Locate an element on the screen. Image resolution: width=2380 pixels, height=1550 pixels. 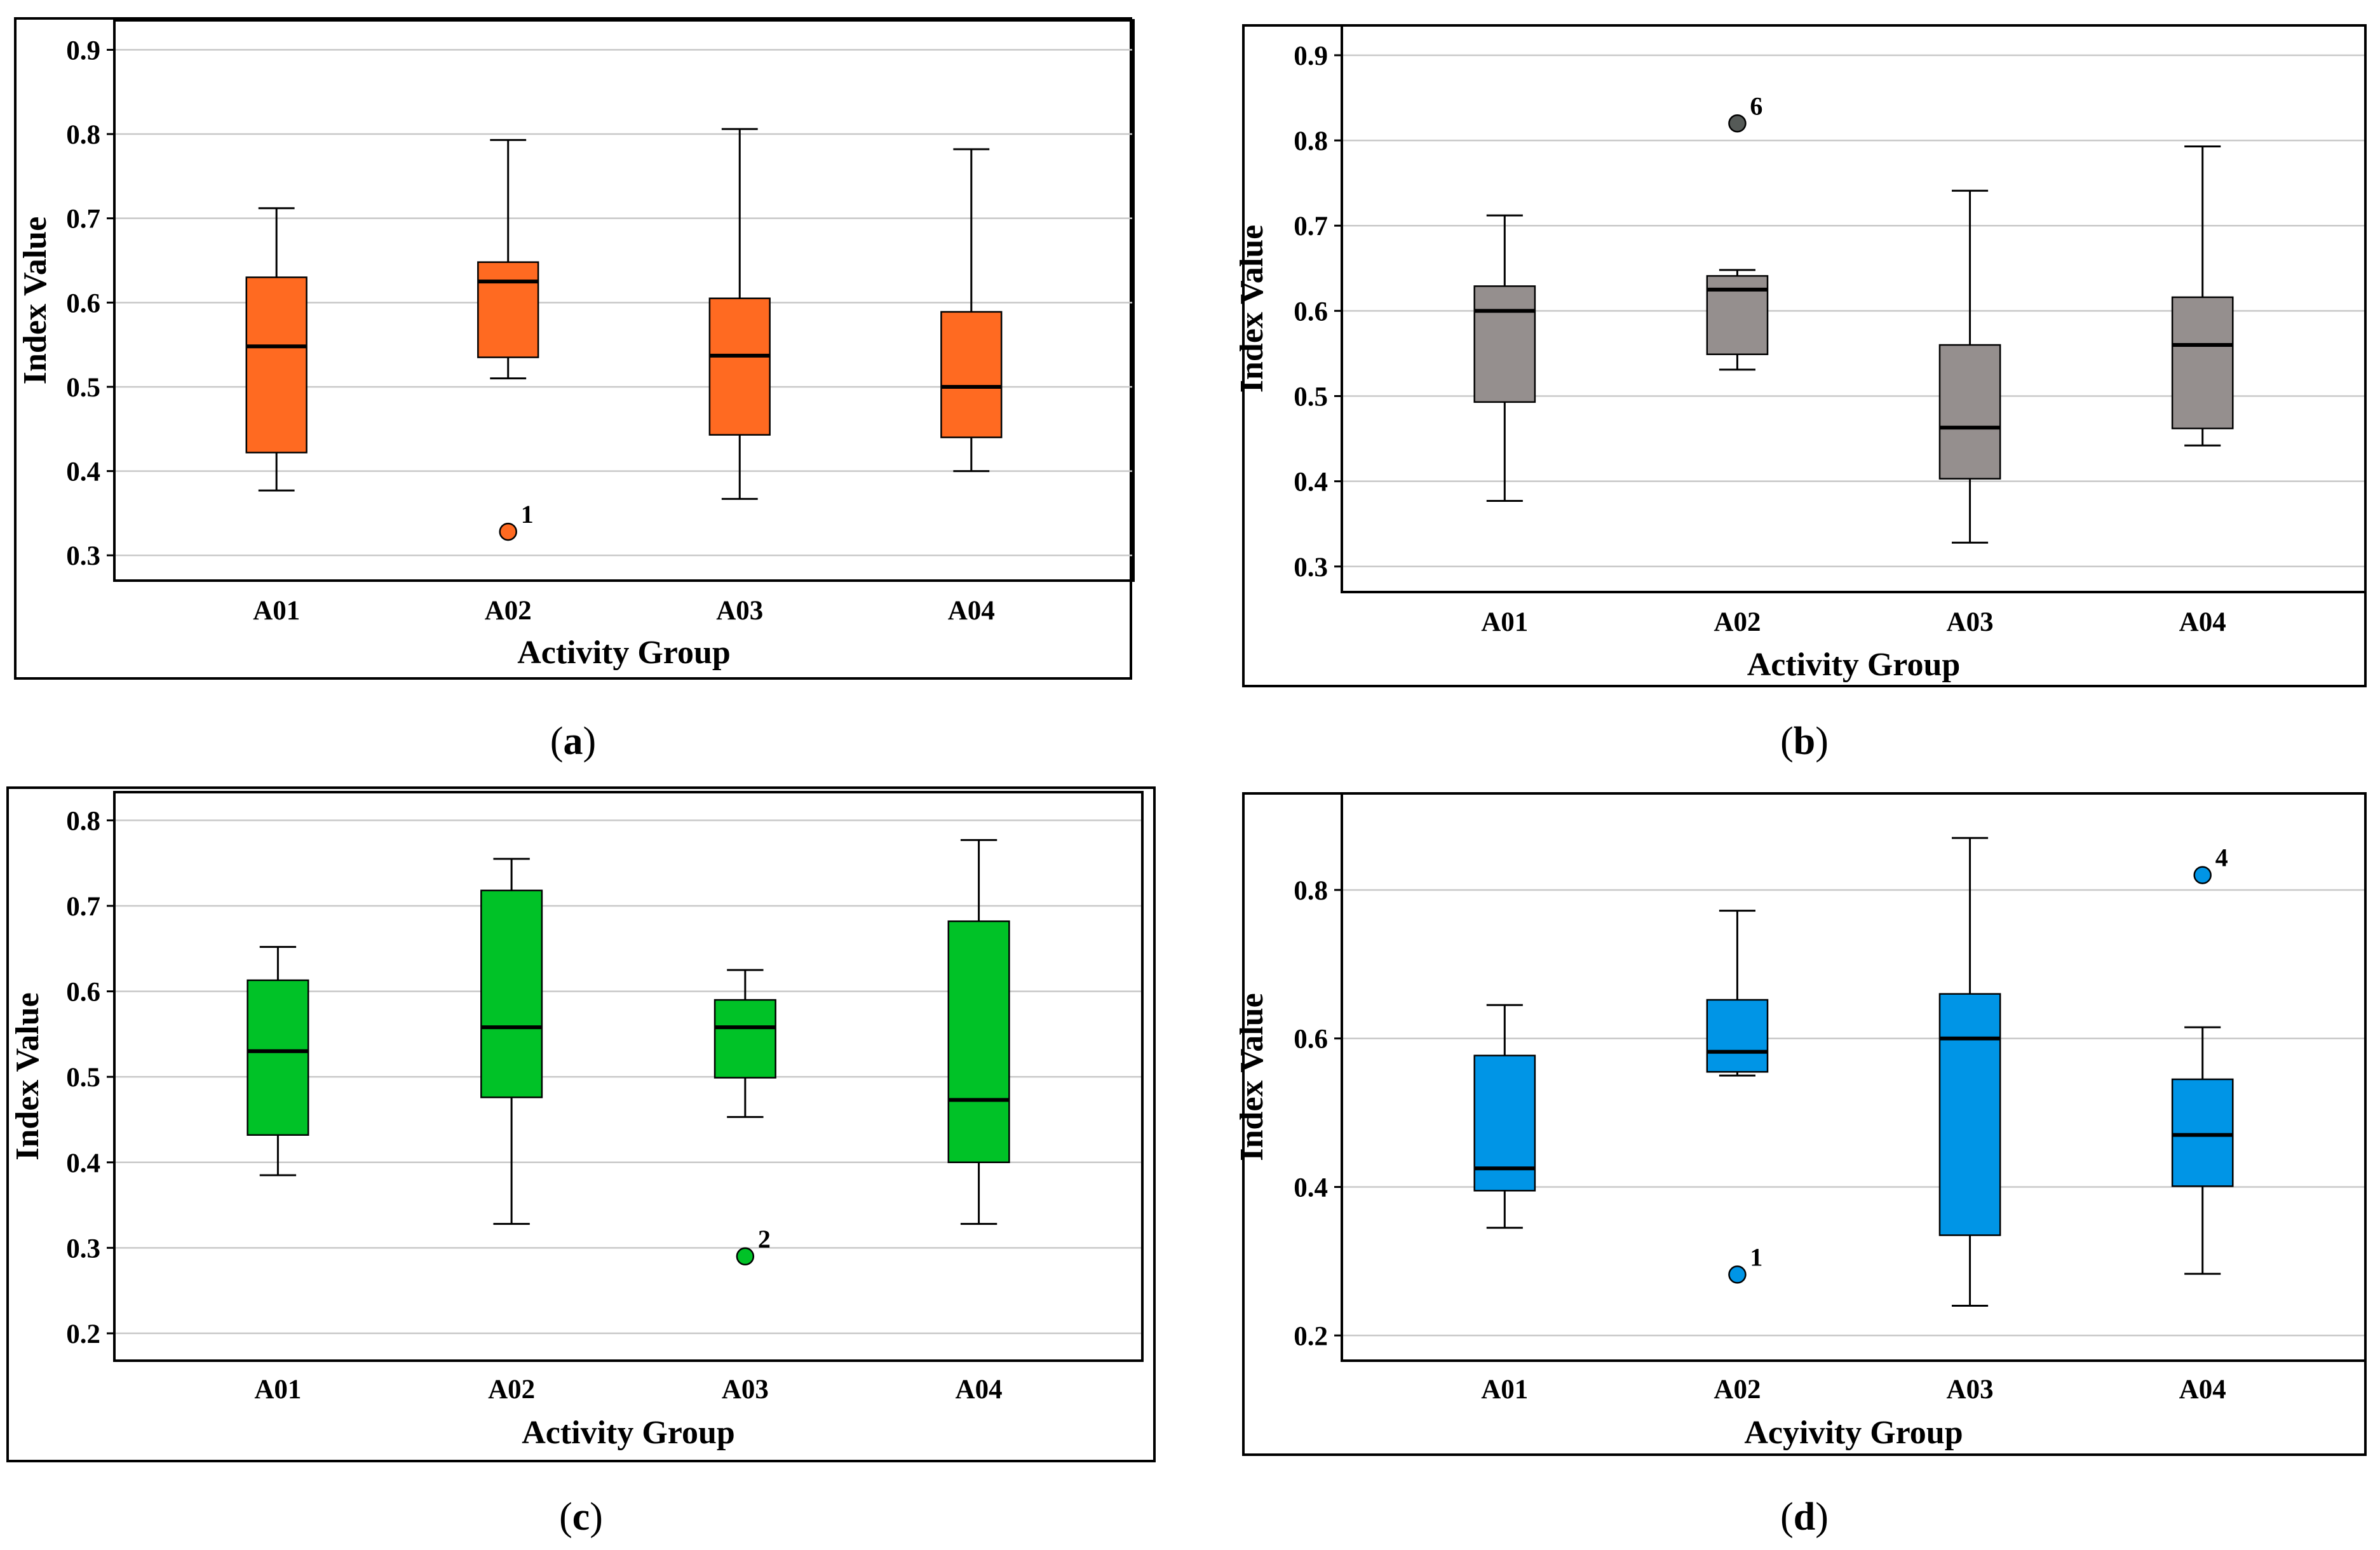
outlier-label: 6 is located at coordinates (1756, 105).